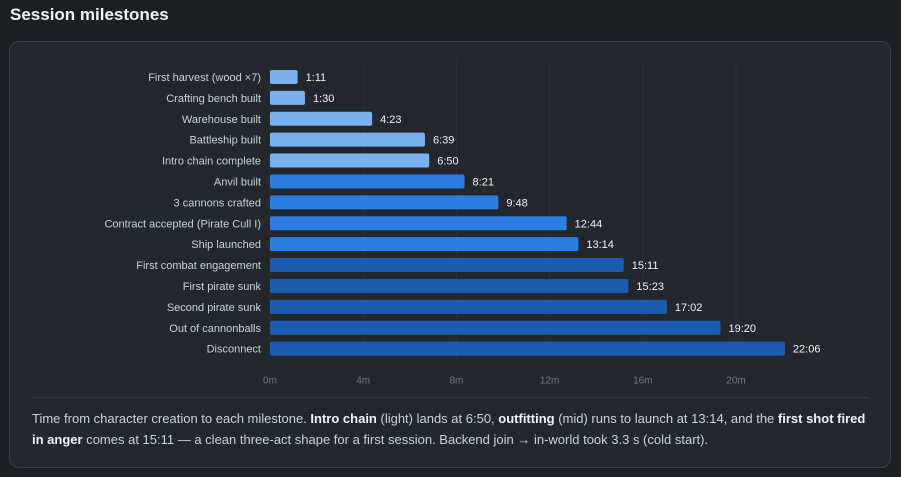  I want to click on category-label: Disconnect, so click(234, 350).